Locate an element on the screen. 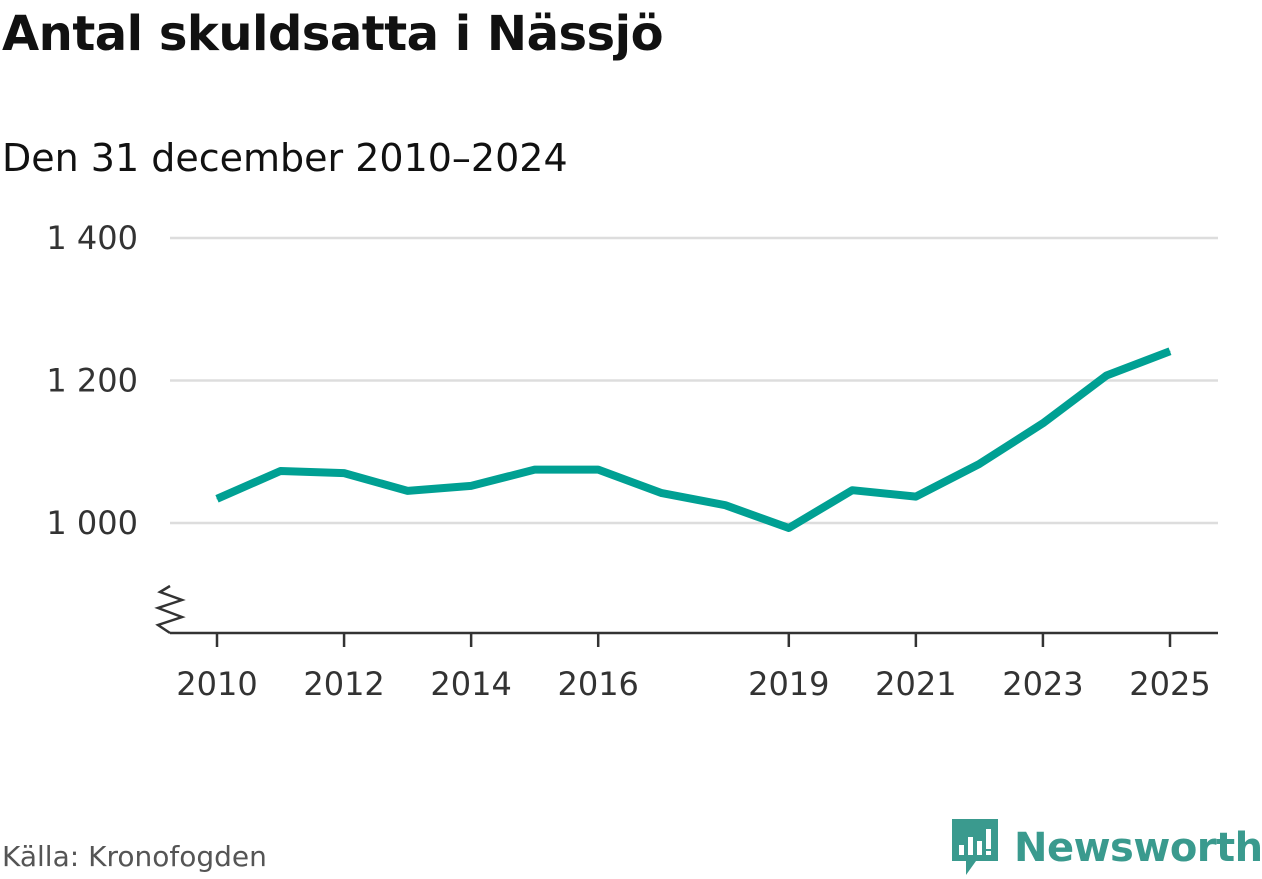 This screenshot has width=1262, height=879. axis-break-icon is located at coordinates (170, 609).